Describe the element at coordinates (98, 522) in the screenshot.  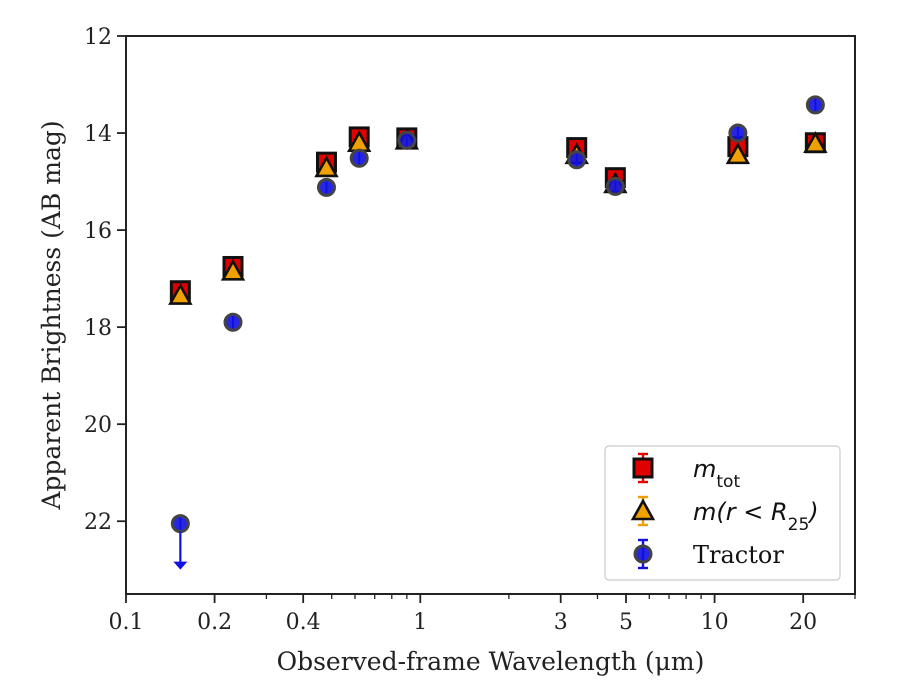
I see `y-tick-label: 22` at that location.